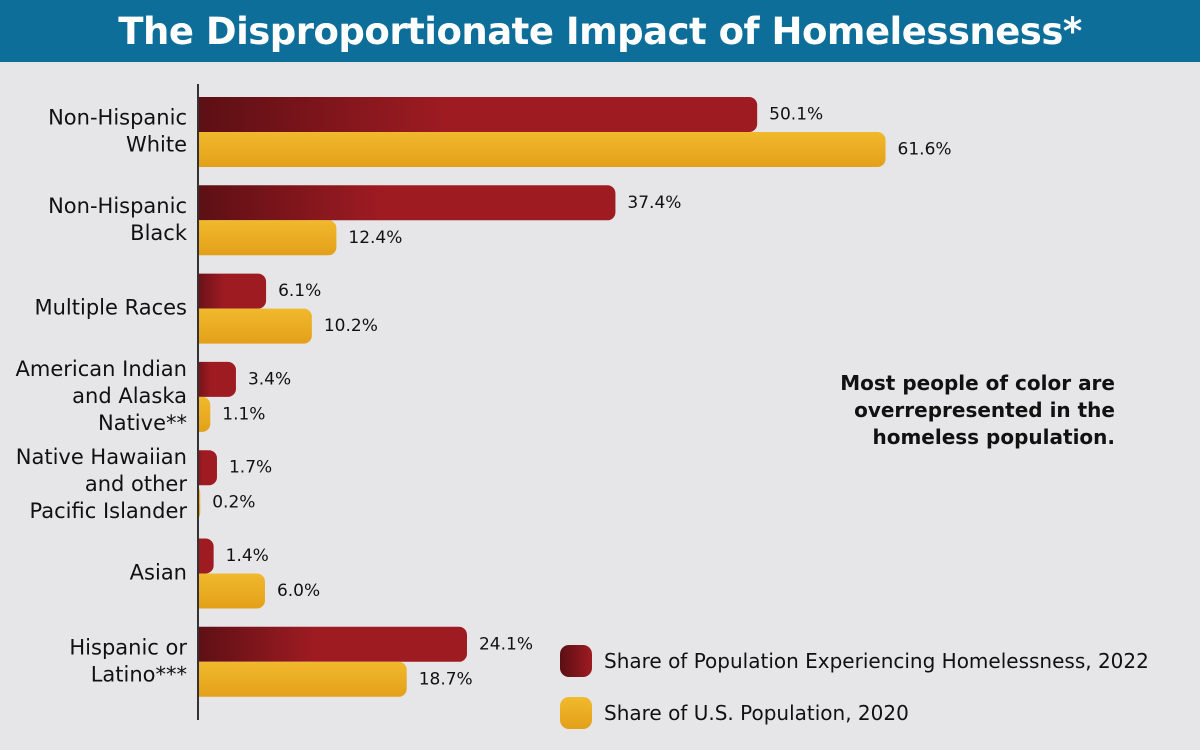  I want to click on data-label: 50.1%, so click(796, 115).